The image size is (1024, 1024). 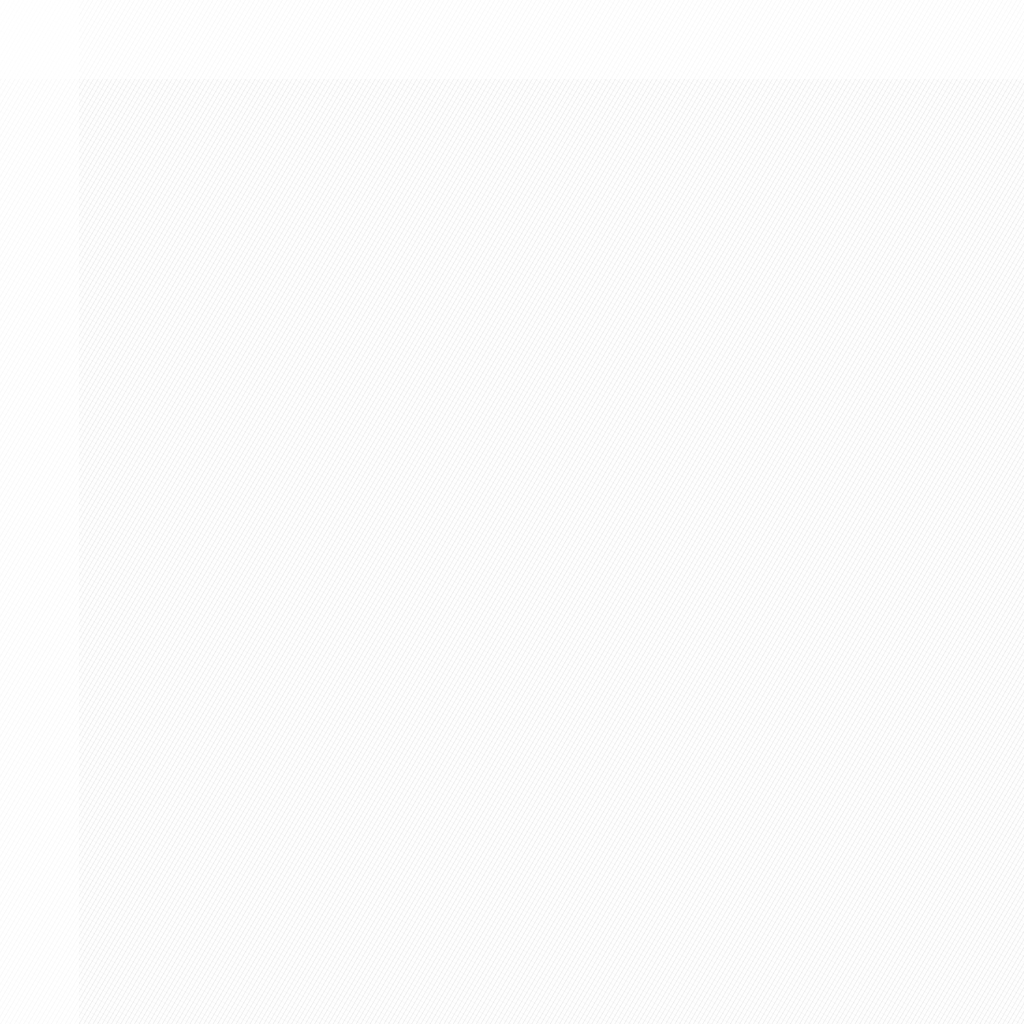 What do you see at coordinates (512, 39) in the screenshot?
I see `ruler-backdrop-top` at bounding box center [512, 39].